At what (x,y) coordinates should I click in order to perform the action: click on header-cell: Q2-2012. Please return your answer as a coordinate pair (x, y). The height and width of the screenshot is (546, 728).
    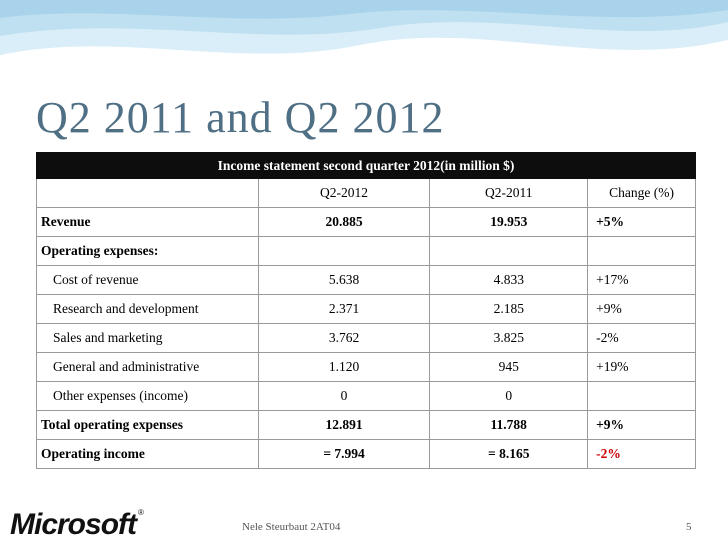
    Looking at the image, I should click on (344, 193).